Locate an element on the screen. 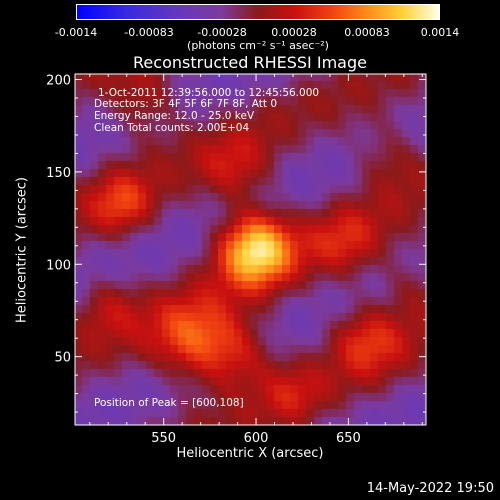 This screenshot has height=500, width=500. colorbar-tick-label: -0.0014 is located at coordinates (76, 32).